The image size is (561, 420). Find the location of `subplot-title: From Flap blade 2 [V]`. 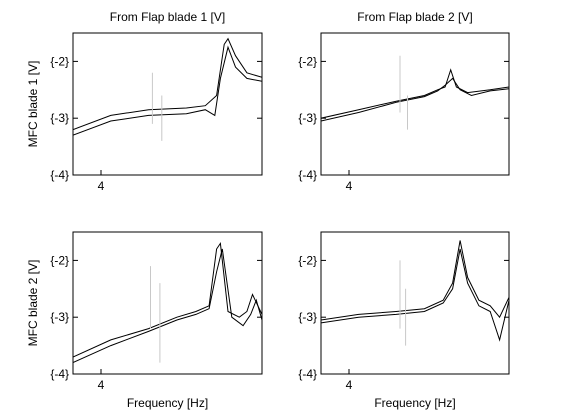

subplot-title: From Flap blade 2 [V] is located at coordinates (414, 17).